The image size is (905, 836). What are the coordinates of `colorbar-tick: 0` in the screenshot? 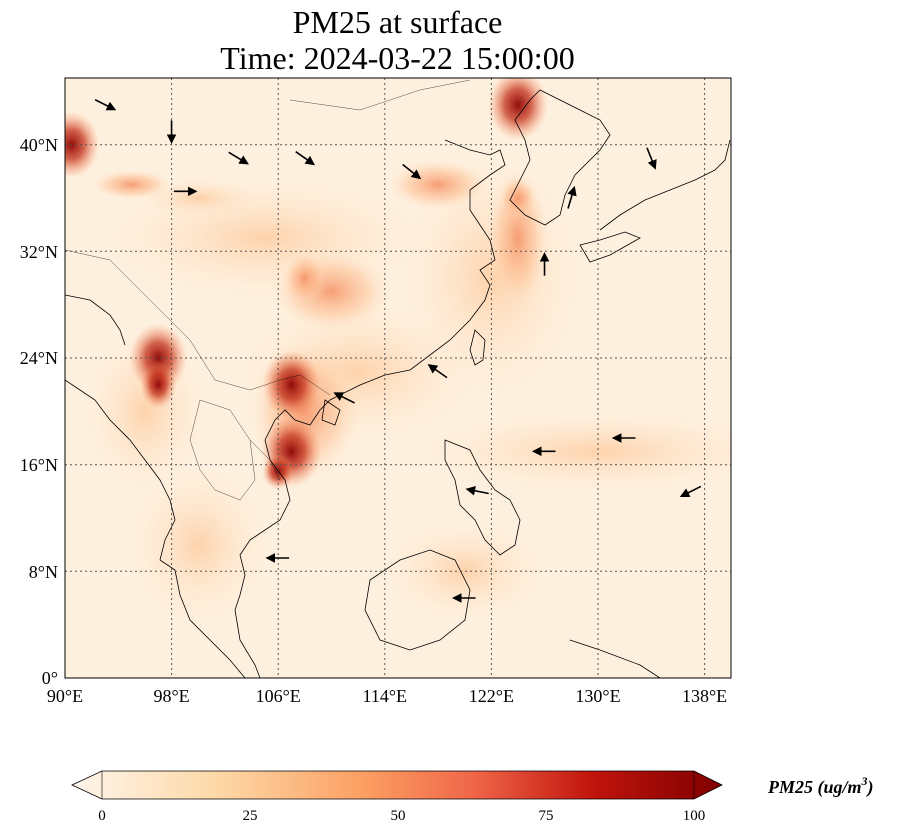 It's located at (102, 816).